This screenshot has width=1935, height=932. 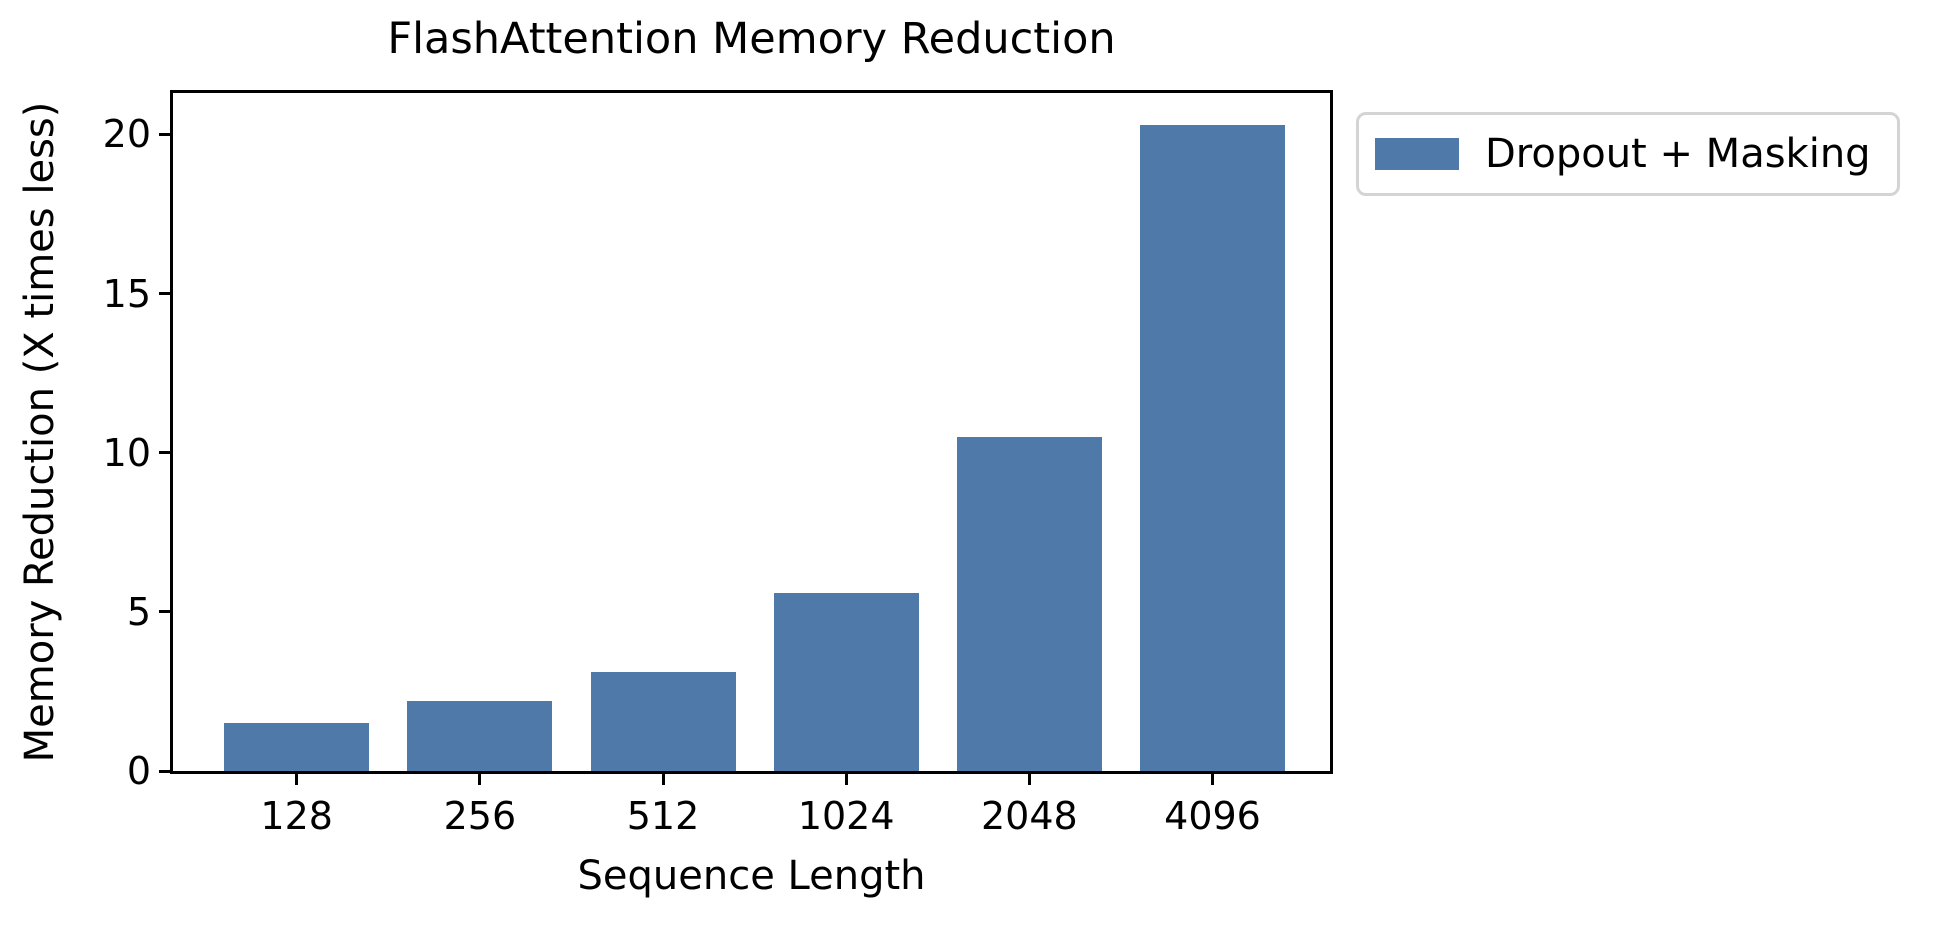 What do you see at coordinates (296, 816) in the screenshot?
I see `x-tick-label-128: 128` at bounding box center [296, 816].